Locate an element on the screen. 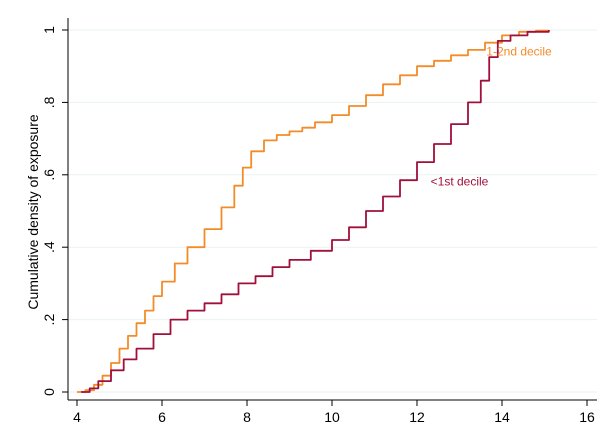  x-tick-label: 14 is located at coordinates (502, 417).